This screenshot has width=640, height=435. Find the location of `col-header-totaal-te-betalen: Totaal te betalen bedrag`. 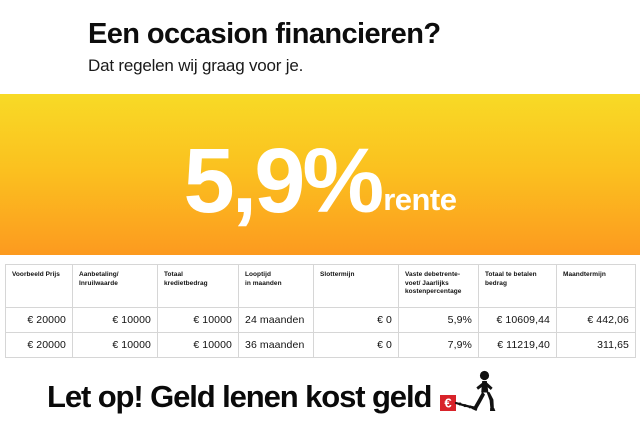

col-header-totaal-te-betalen: Totaal te betalen bedrag is located at coordinates (517, 286).